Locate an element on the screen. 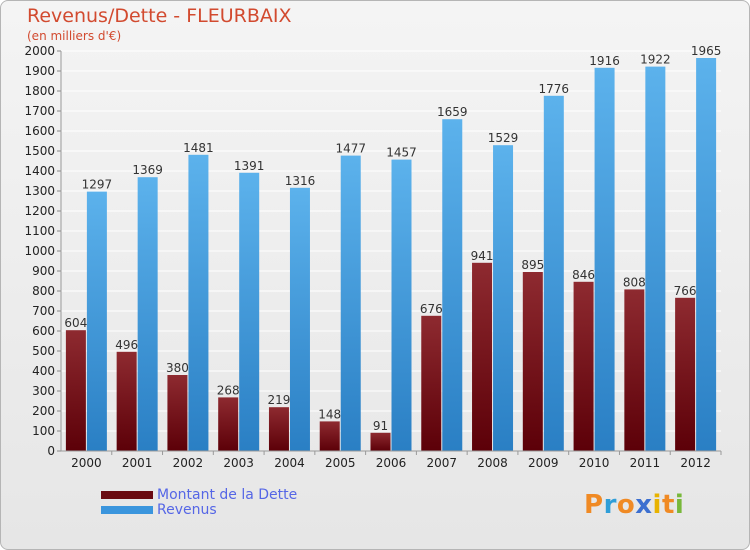 The width and height of the screenshot is (750, 550). data-label-revenus: 1457 is located at coordinates (401, 153).